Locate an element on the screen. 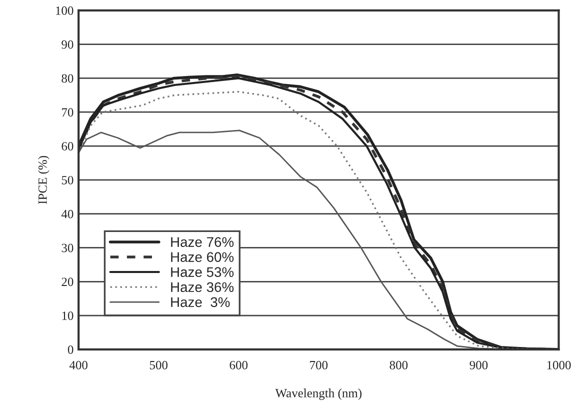 The height and width of the screenshot is (416, 582). x-tick-label: 800 is located at coordinates (399, 365).